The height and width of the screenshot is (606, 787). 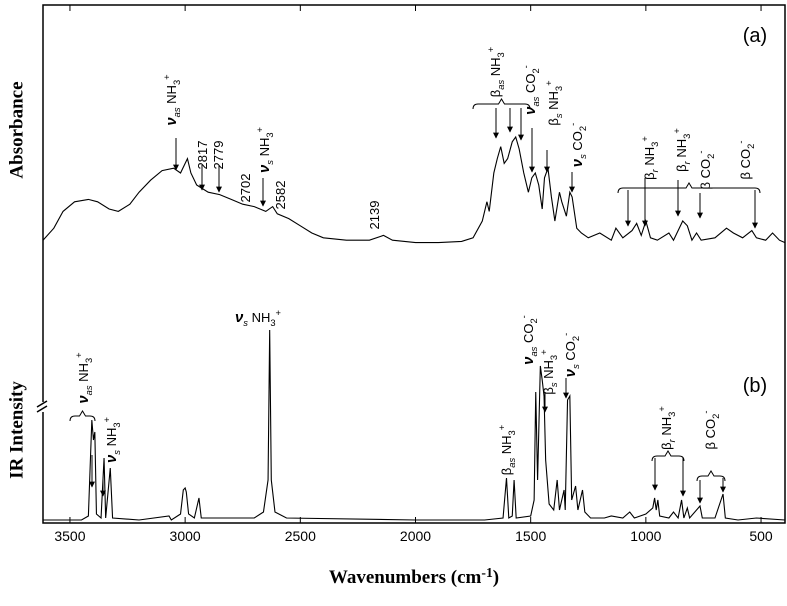 I want to click on x-tick-label: 3000, so click(x=185, y=536).